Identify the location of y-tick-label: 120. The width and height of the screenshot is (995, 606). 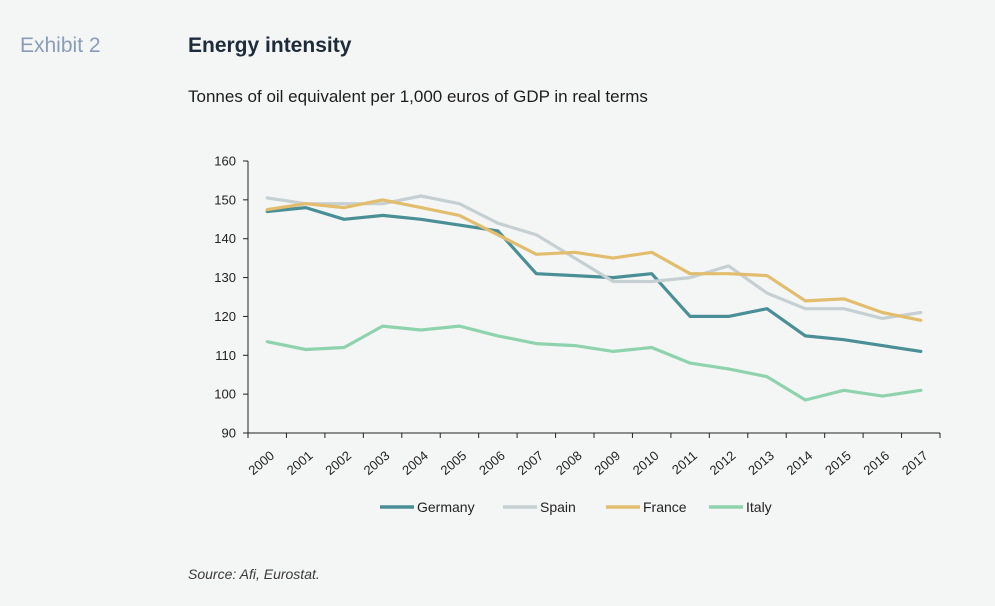
(225, 316).